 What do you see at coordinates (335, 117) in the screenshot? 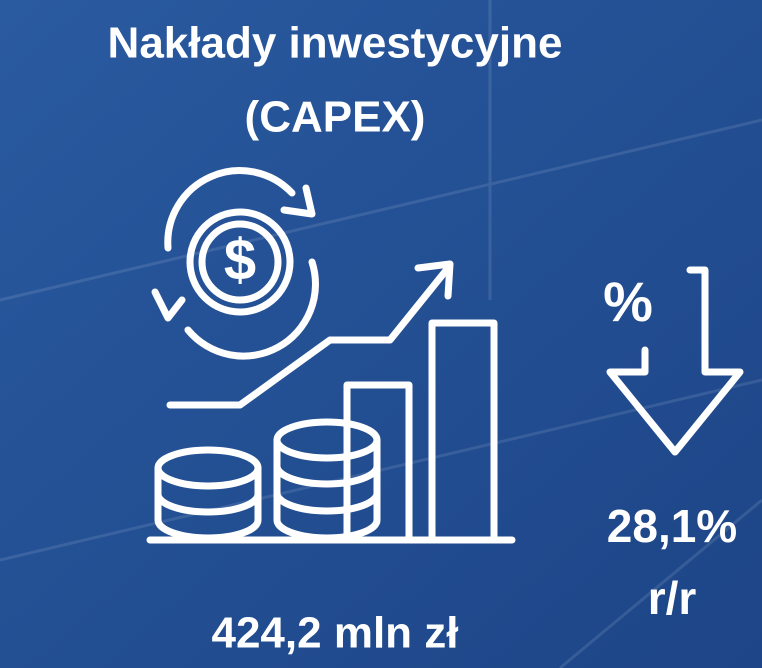
I see `subtitle: (CAPEX)` at bounding box center [335, 117].